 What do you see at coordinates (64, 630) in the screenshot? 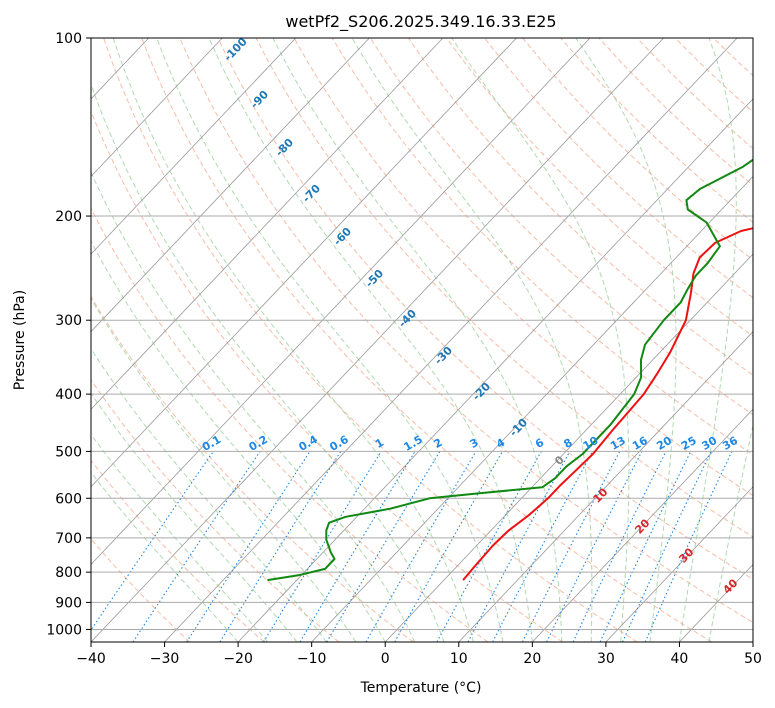
I see `y-tick-label: 1000` at bounding box center [64, 630].